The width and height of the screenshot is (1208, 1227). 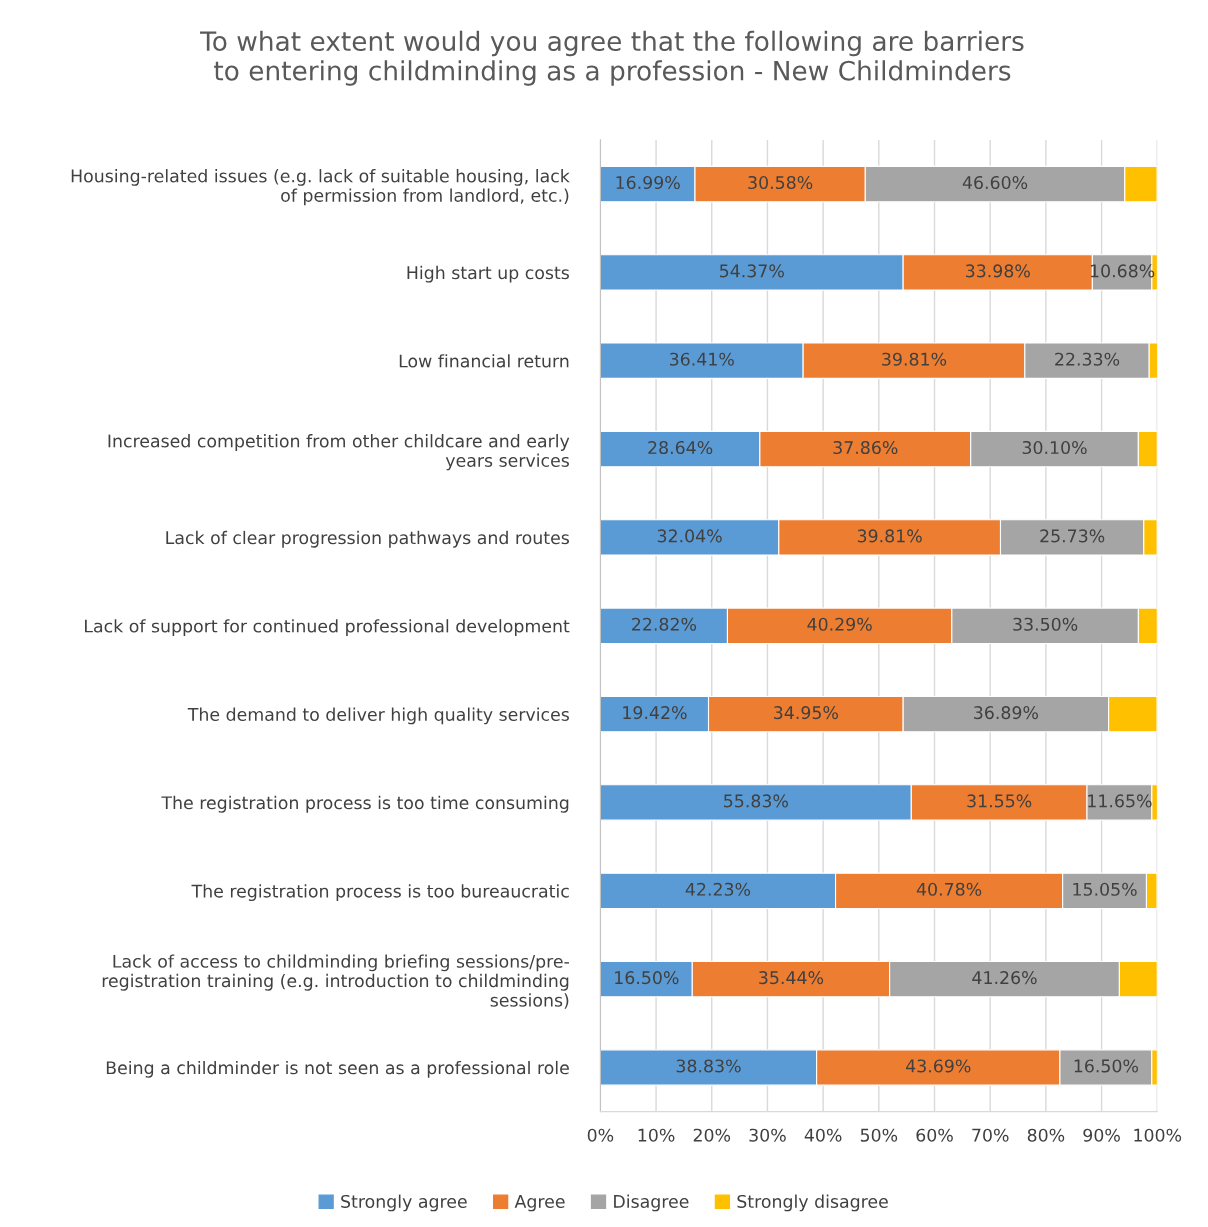 I want to click on y-tick-label: Lack of access to childminding briefing sessions/pre- registration training (e.g. introduction to childminding sessions), so click(x=335, y=981).